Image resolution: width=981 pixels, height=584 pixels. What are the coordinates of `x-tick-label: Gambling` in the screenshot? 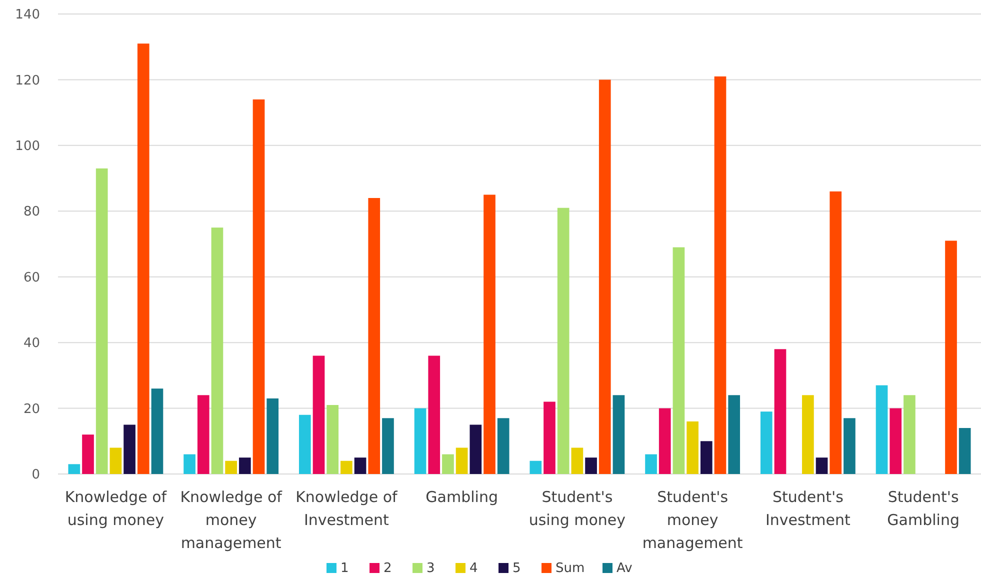 It's located at (462, 497).